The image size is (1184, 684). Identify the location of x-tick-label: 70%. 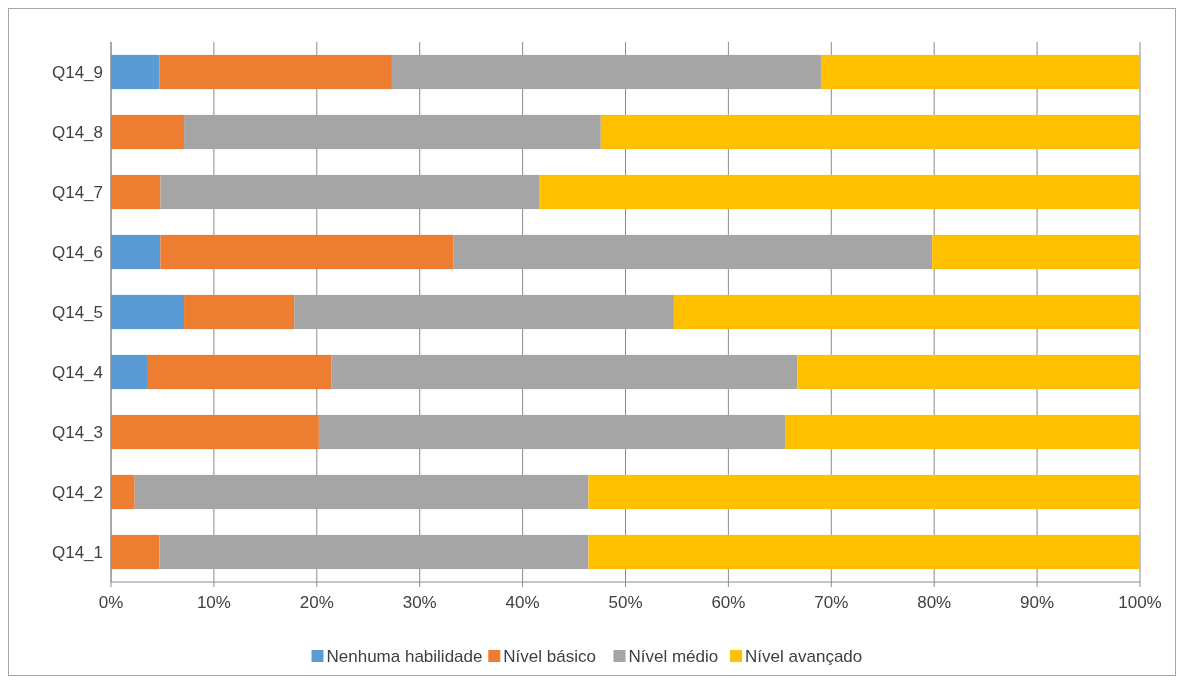
(831, 602).